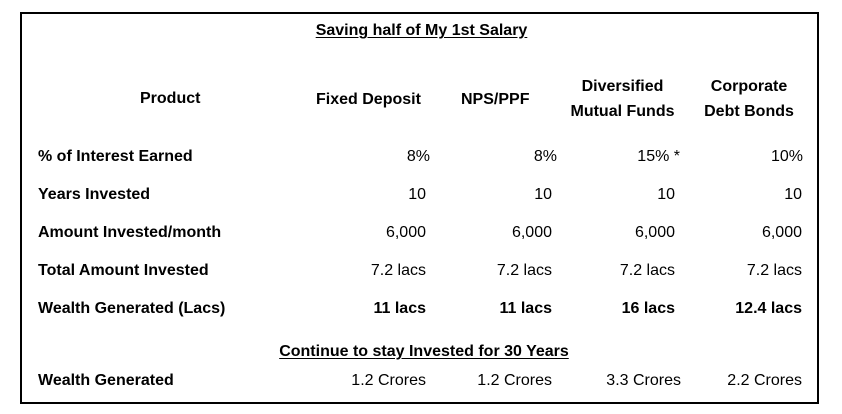  Describe the element at coordinates (123, 270) in the screenshot. I see `row-total-invested-label: Total Amount Invested` at that location.